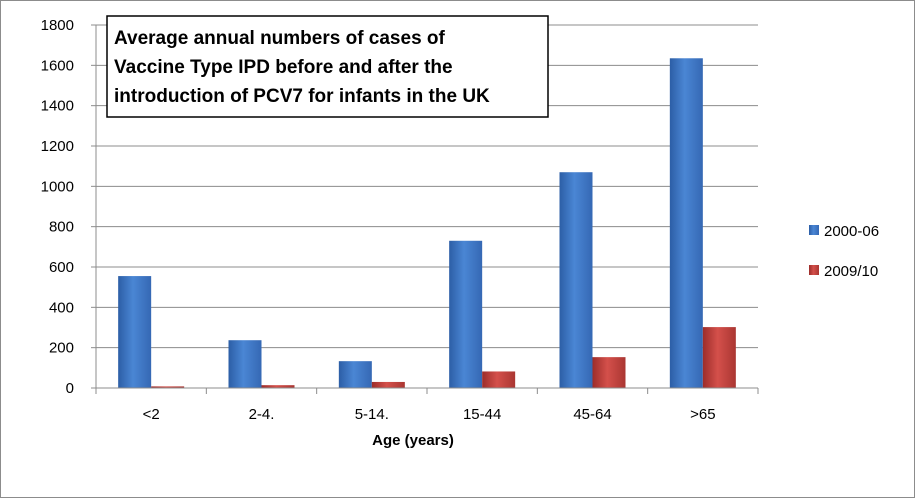 The width and height of the screenshot is (915, 502). What do you see at coordinates (844, 251) in the screenshot?
I see `legend: 2000-06 2009/10` at bounding box center [844, 251].